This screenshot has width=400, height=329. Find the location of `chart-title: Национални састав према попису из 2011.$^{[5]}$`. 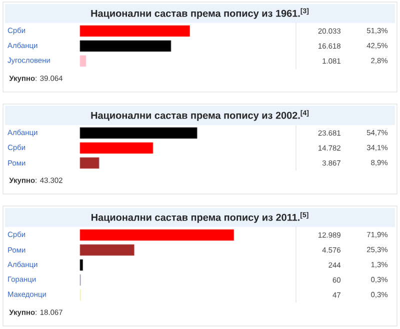

chart-title: Национални састав према попису из 2011.$^{[5]}$ is located at coordinates (200, 217).